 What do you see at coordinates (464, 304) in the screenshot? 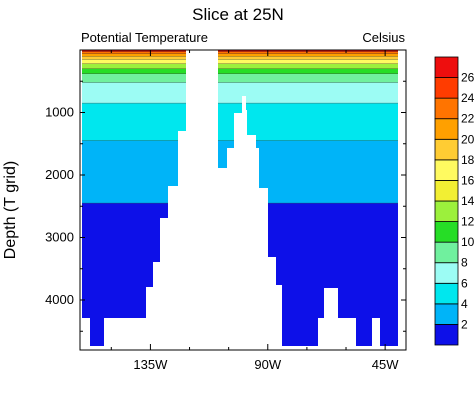
I see `colorbar-label: 4` at bounding box center [464, 304].